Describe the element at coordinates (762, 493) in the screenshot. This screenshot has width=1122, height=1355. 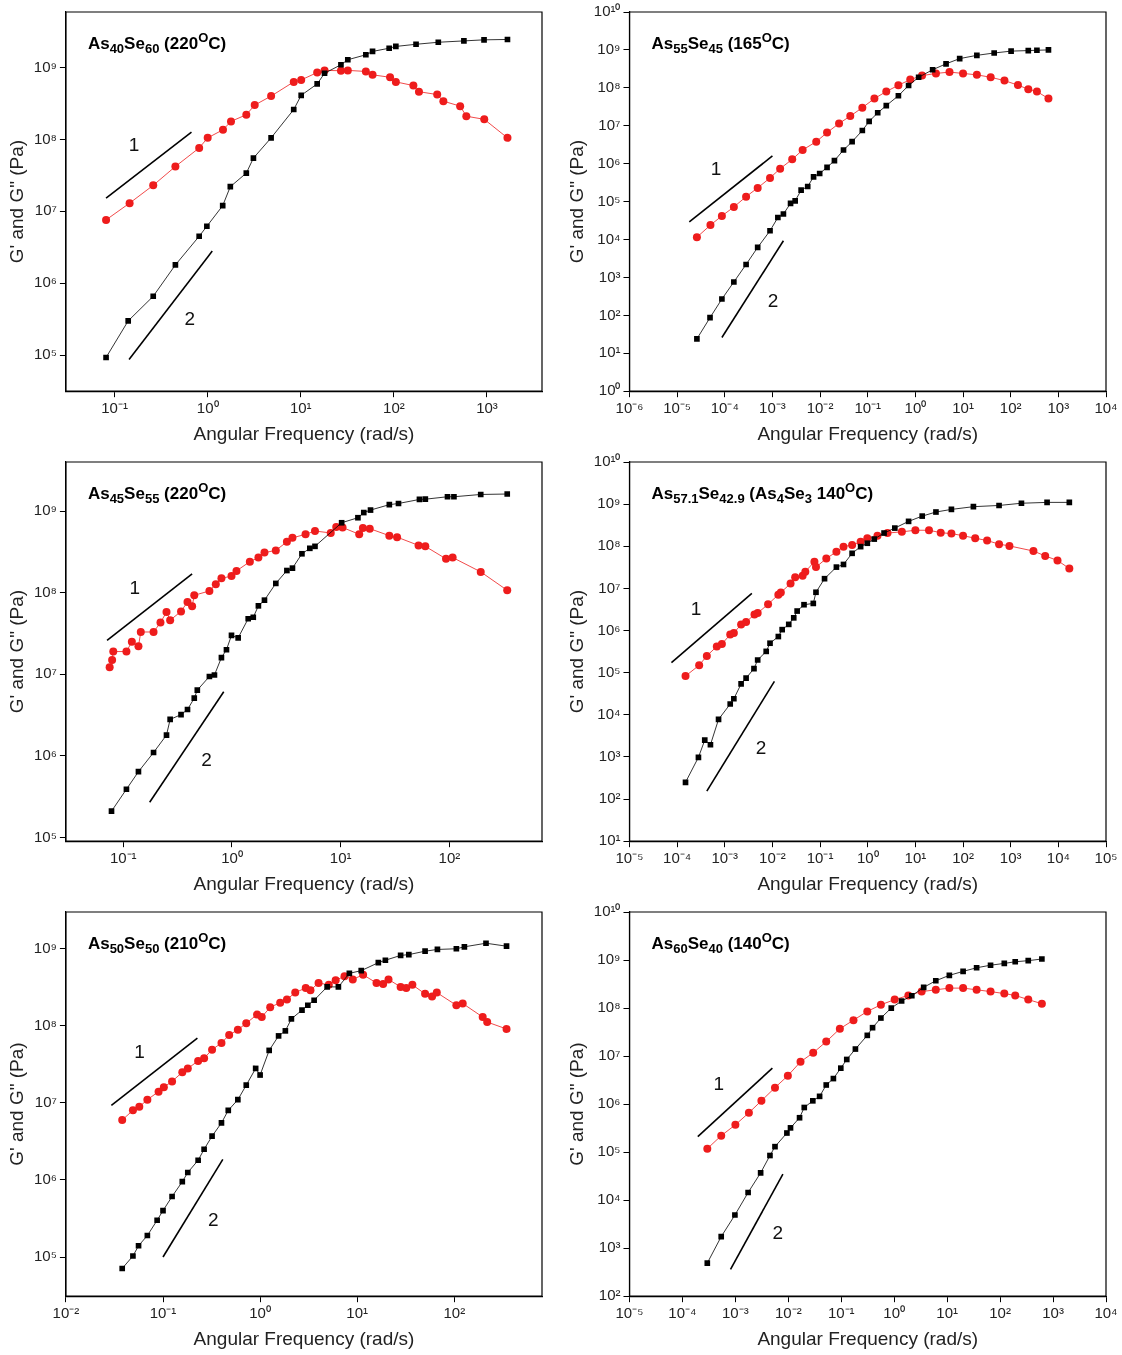
I see `chart-title: As$_{57.1}$Se$_{42.9}$ (As$_{4}$Se$_{3}$ 140$^{O}$C)` at that location.